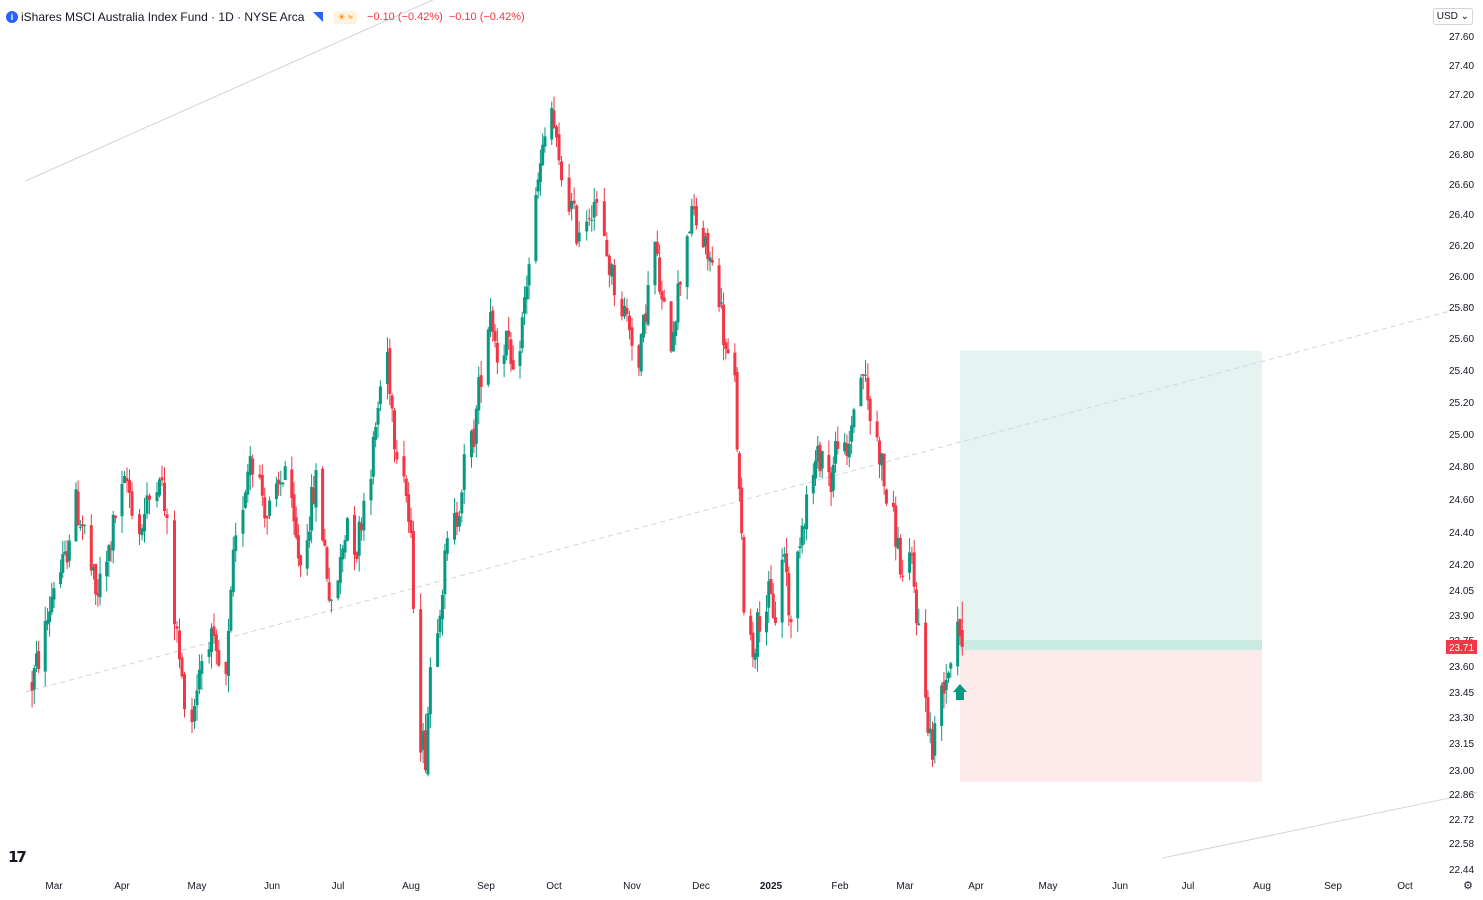 The width and height of the screenshot is (1483, 900). I want to click on entry-band, so click(1110, 645).